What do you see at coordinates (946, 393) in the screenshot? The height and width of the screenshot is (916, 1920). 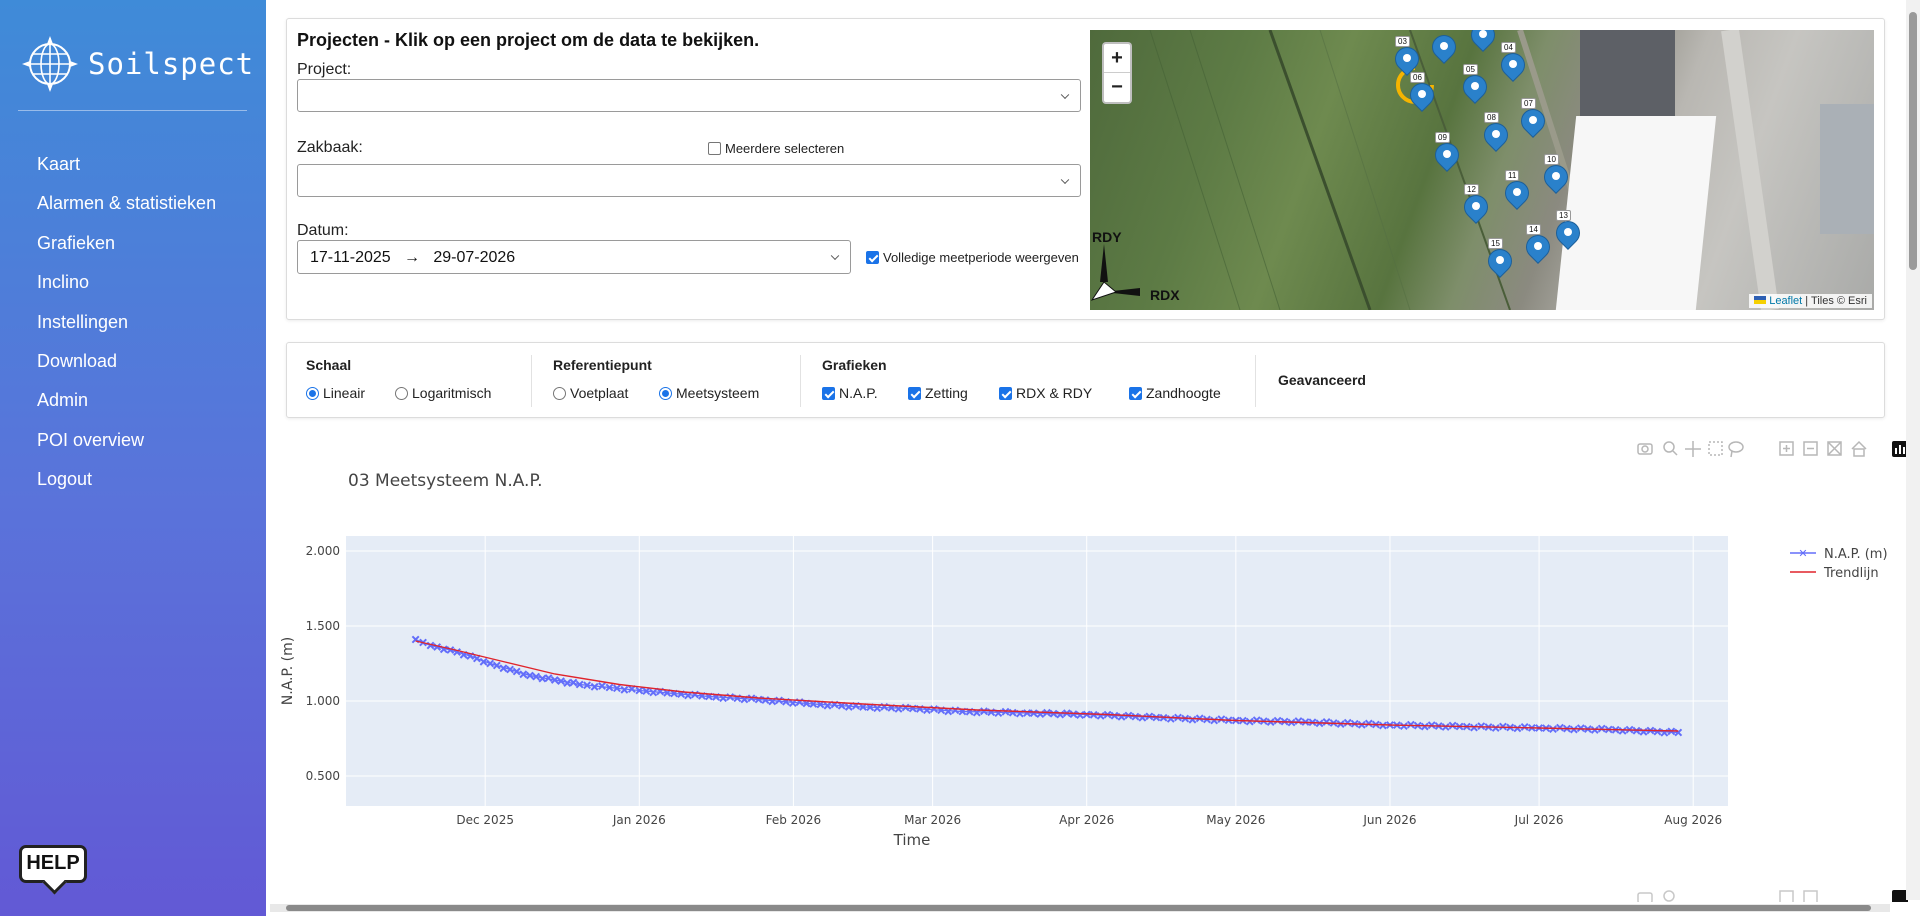 I see `zetting-label: Zetting` at bounding box center [946, 393].